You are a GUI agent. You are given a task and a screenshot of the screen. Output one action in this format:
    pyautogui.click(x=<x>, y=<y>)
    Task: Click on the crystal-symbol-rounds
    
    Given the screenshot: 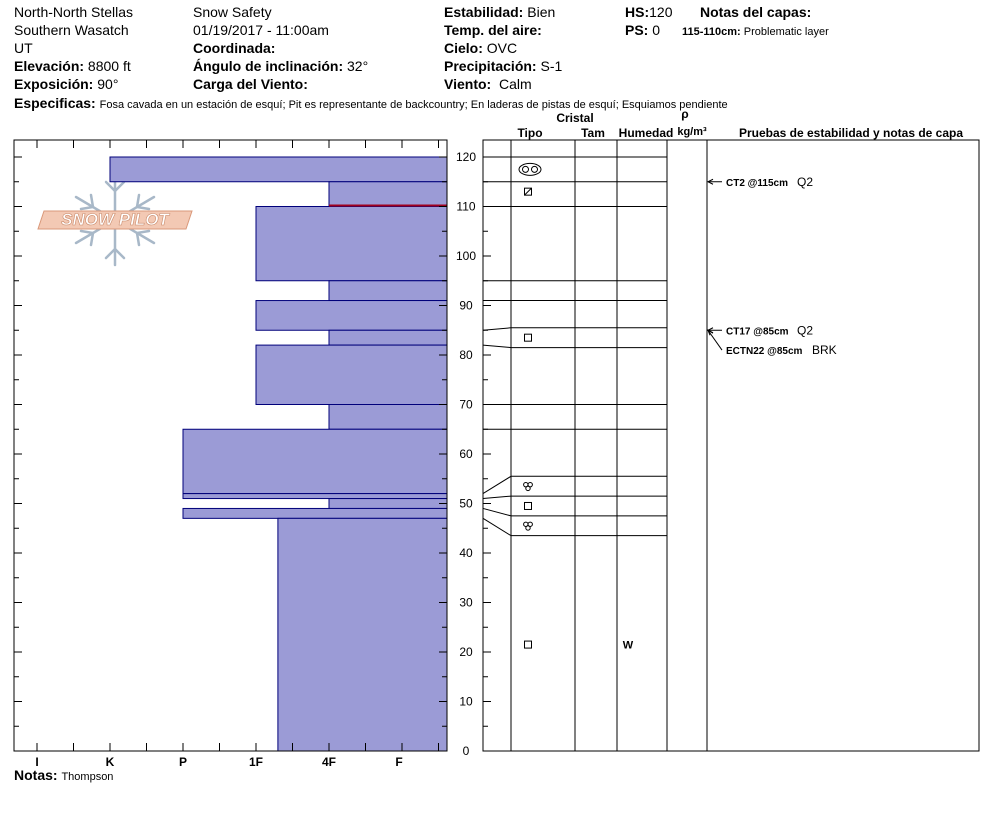 What is the action you would take?
    pyautogui.click(x=530, y=169)
    